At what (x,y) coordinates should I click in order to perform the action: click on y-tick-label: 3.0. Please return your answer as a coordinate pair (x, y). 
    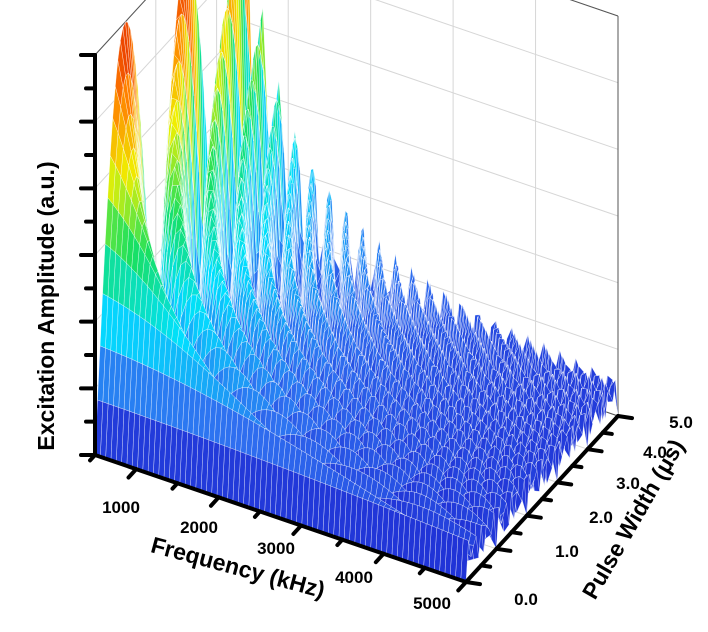
    Looking at the image, I should click on (628, 483).